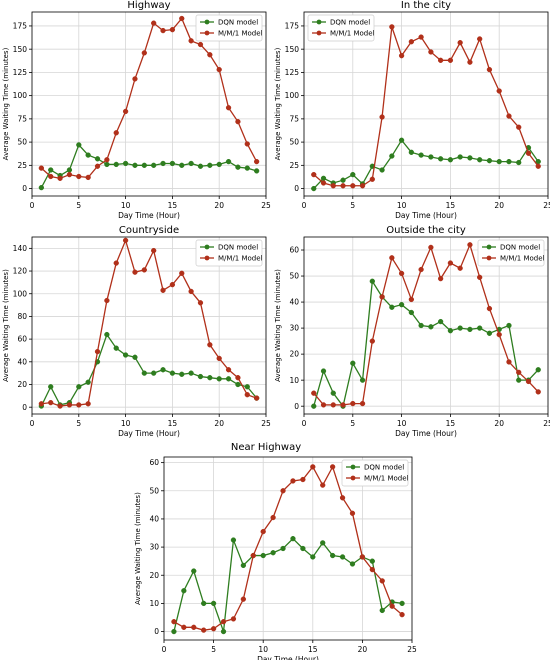 The height and width of the screenshot is (660, 550). What do you see at coordinates (304, 423) in the screenshot?
I see `x-tick-label: 0` at bounding box center [304, 423].